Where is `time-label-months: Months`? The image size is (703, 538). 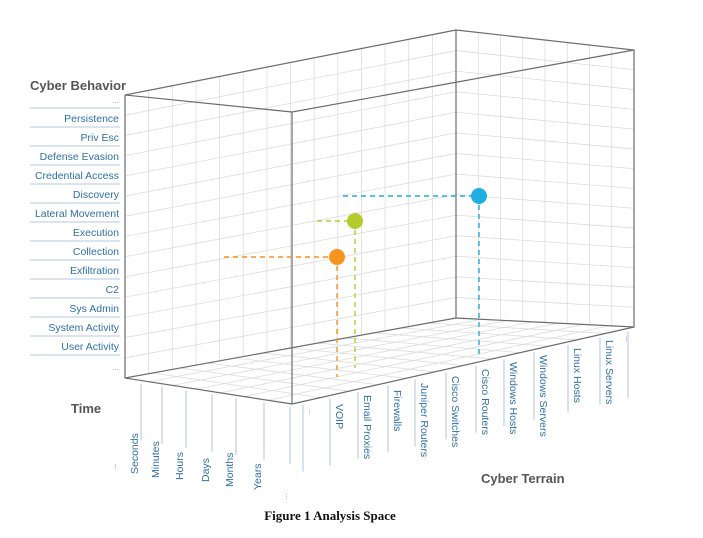
time-label-months: Months is located at coordinates (230, 470).